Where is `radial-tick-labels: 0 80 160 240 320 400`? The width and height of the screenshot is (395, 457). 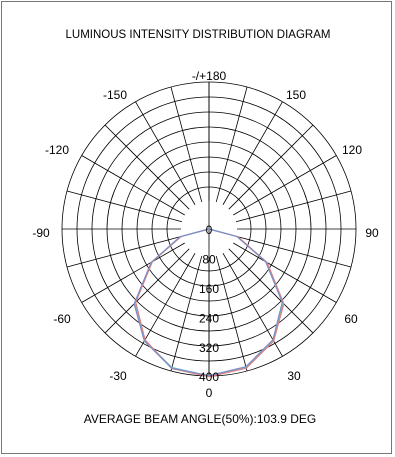
radial-tick-labels: 0 80 160 240 320 400 is located at coordinates (209, 303).